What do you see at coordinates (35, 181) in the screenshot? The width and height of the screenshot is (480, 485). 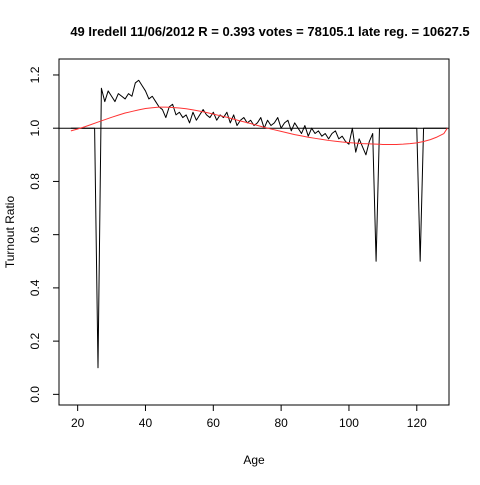 I see `y-tick-label: 0.8` at bounding box center [35, 181].